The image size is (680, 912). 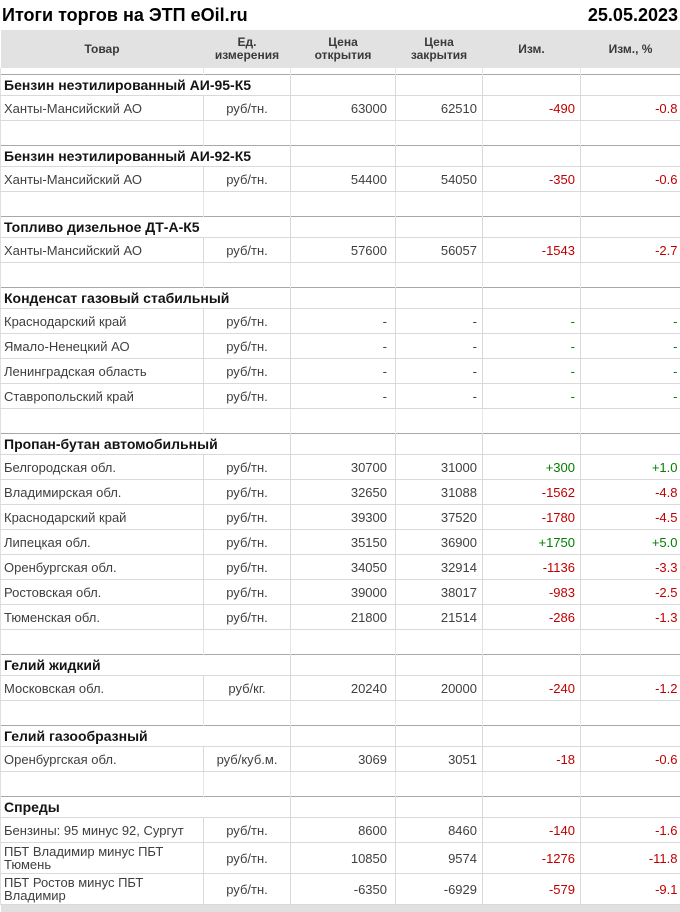 What do you see at coordinates (343, 858) in the screenshot?
I see `open-price-cell: 10850` at bounding box center [343, 858].